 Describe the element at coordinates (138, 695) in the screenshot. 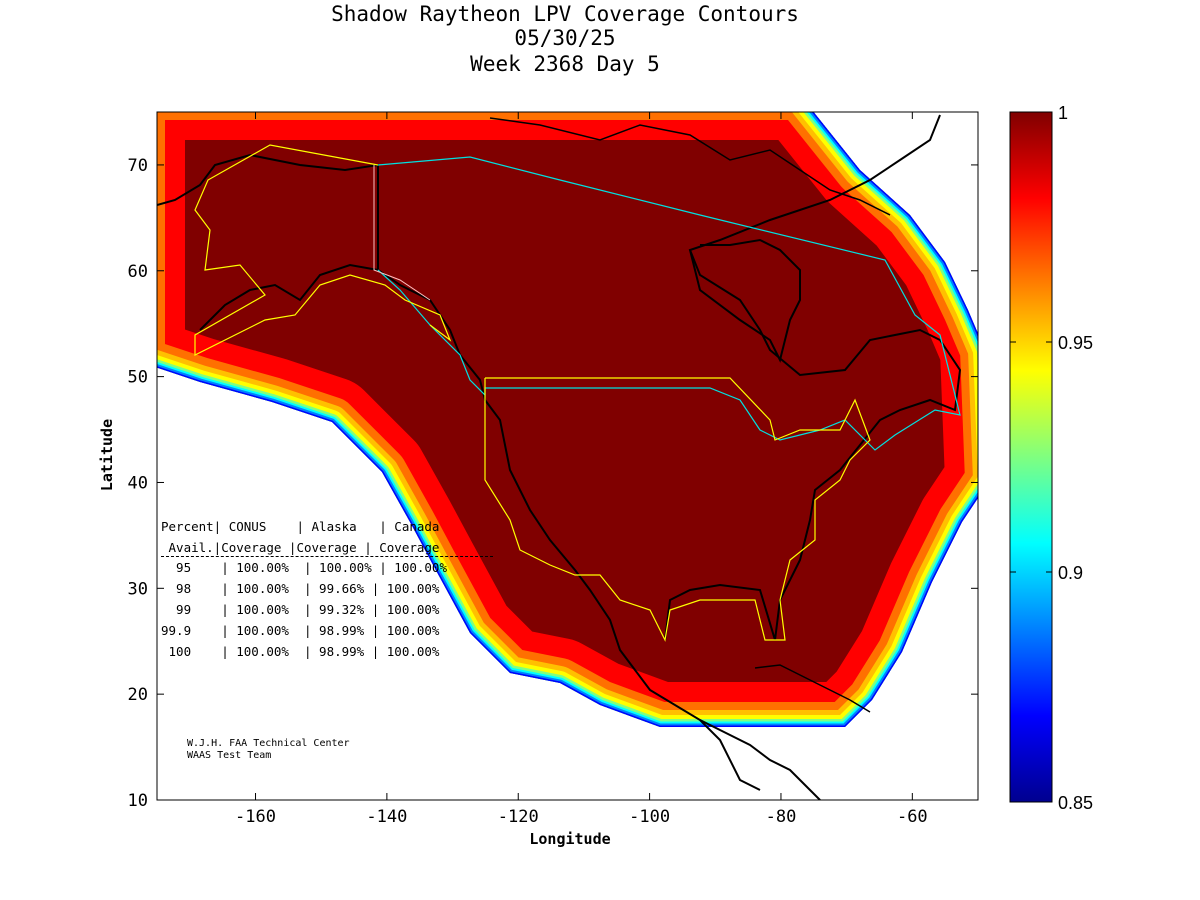

I see `y-tick-label: 20` at that location.